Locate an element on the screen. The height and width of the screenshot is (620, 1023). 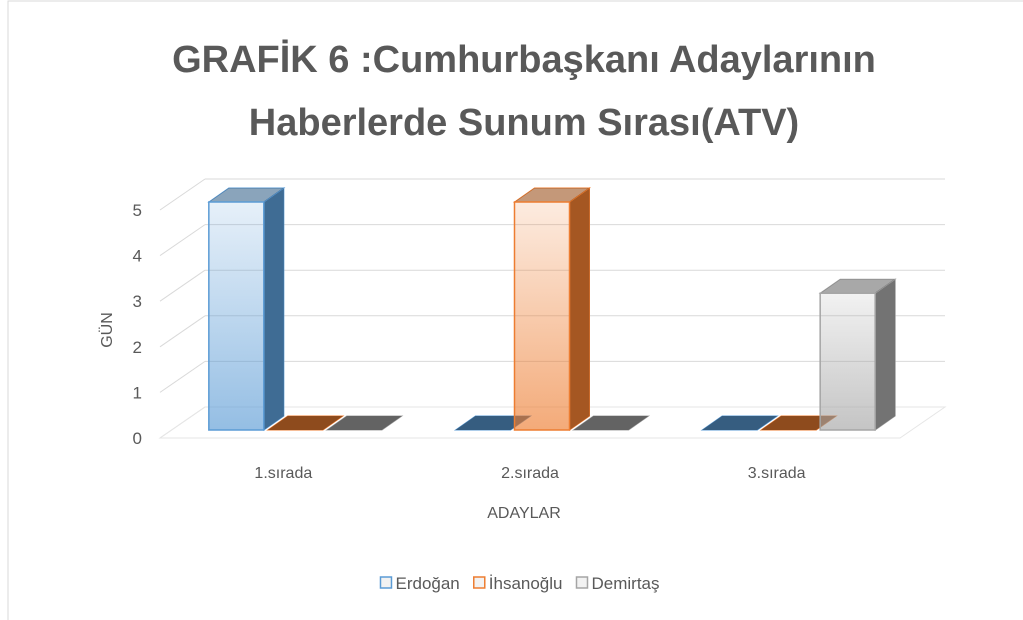
x-axis-label: ADAYLAR is located at coordinates (524, 513).